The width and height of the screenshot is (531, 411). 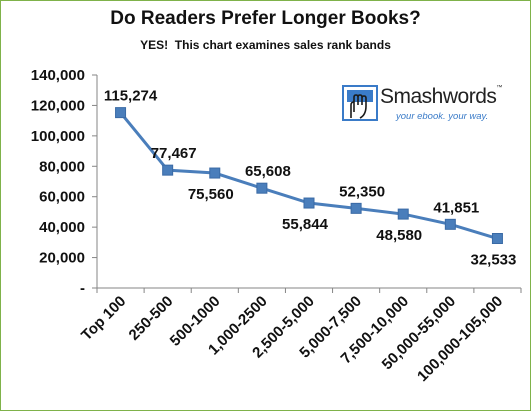 I want to click on x-tick-label: 100,000-105,000, so click(x=460, y=339).